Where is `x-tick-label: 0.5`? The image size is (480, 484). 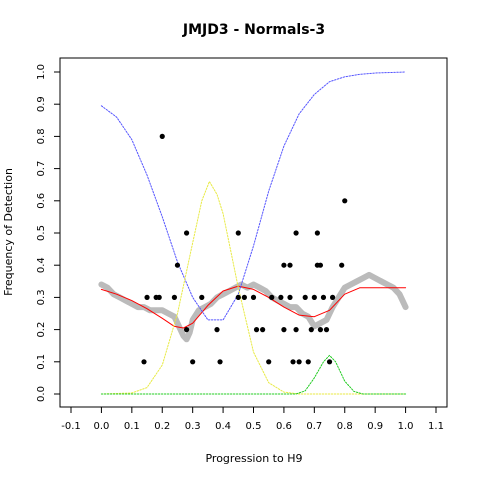 x-tick-label: 0.5 is located at coordinates (254, 426).